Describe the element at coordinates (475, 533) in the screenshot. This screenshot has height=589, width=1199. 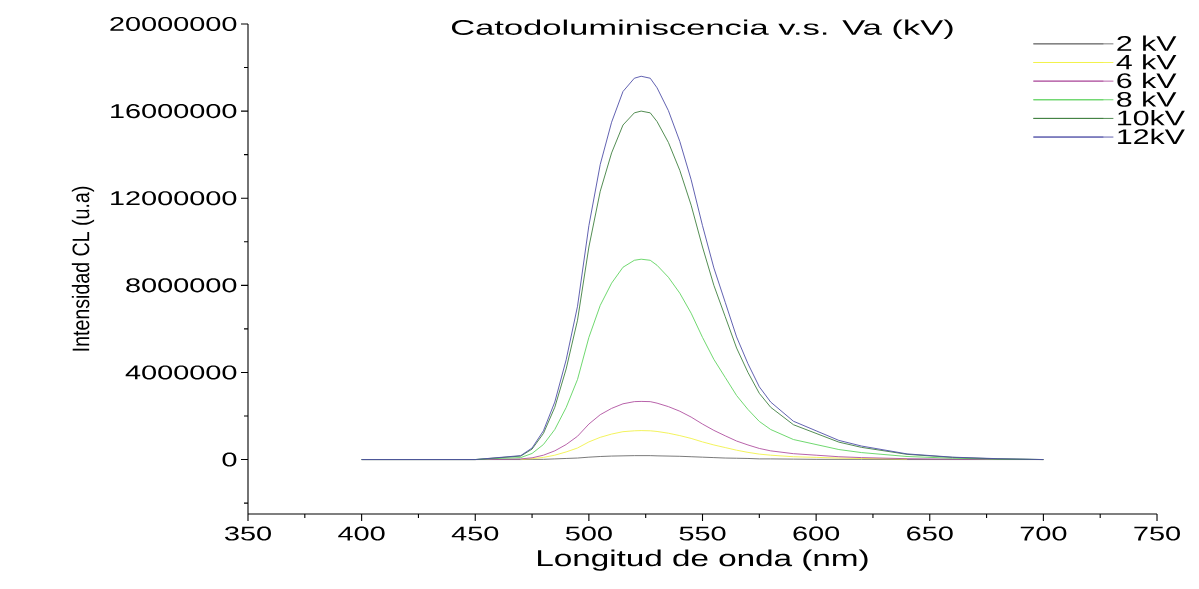
I see `x-tick-label: 450` at that location.